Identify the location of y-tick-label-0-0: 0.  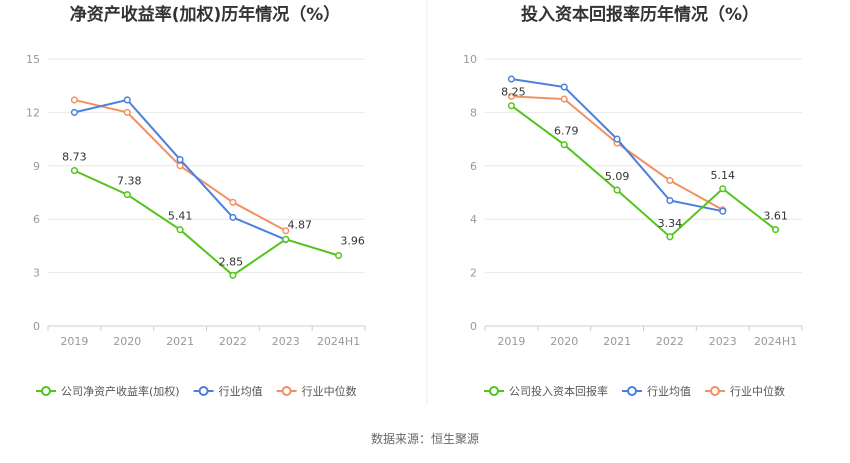
(36, 326).